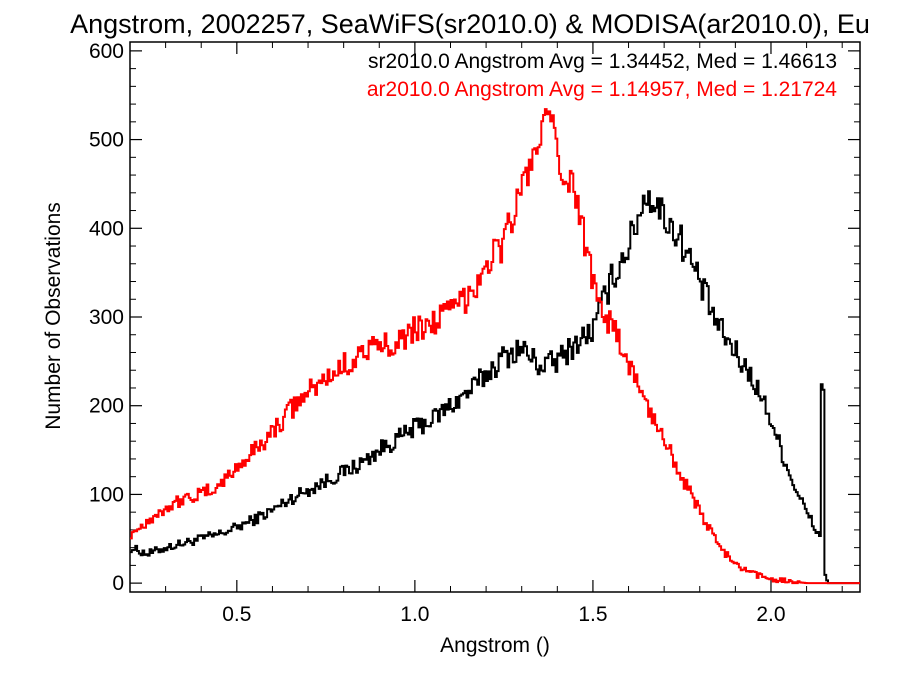 This screenshot has width=900, height=675. Describe the element at coordinates (495, 645) in the screenshot. I see `x-axis-label: Angstrom ()` at that location.